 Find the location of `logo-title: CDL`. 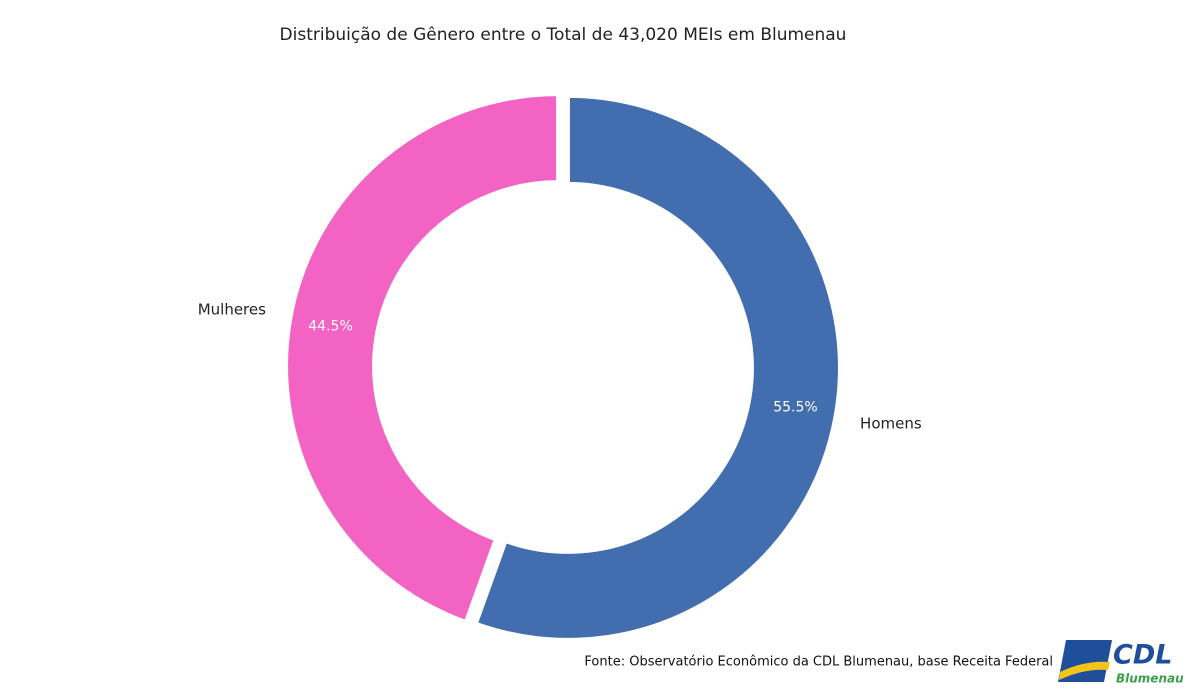

logo-title: CDL is located at coordinates (1142, 655).